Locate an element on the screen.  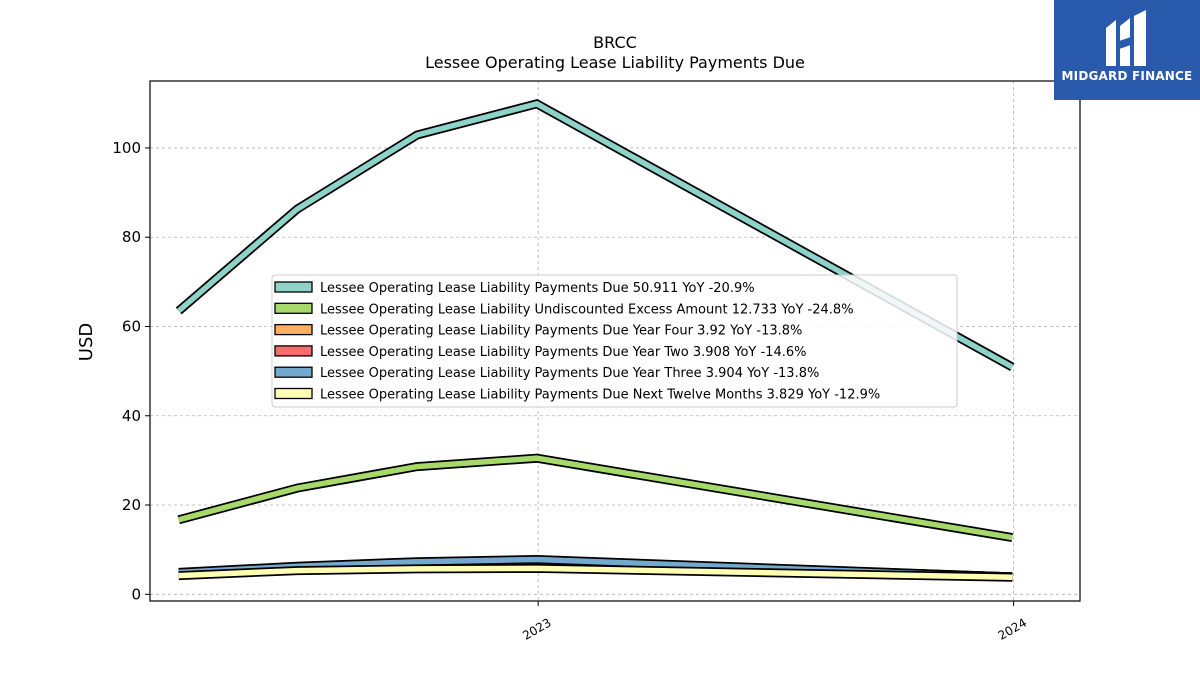
y-tick-label: 20 is located at coordinates (131, 505).